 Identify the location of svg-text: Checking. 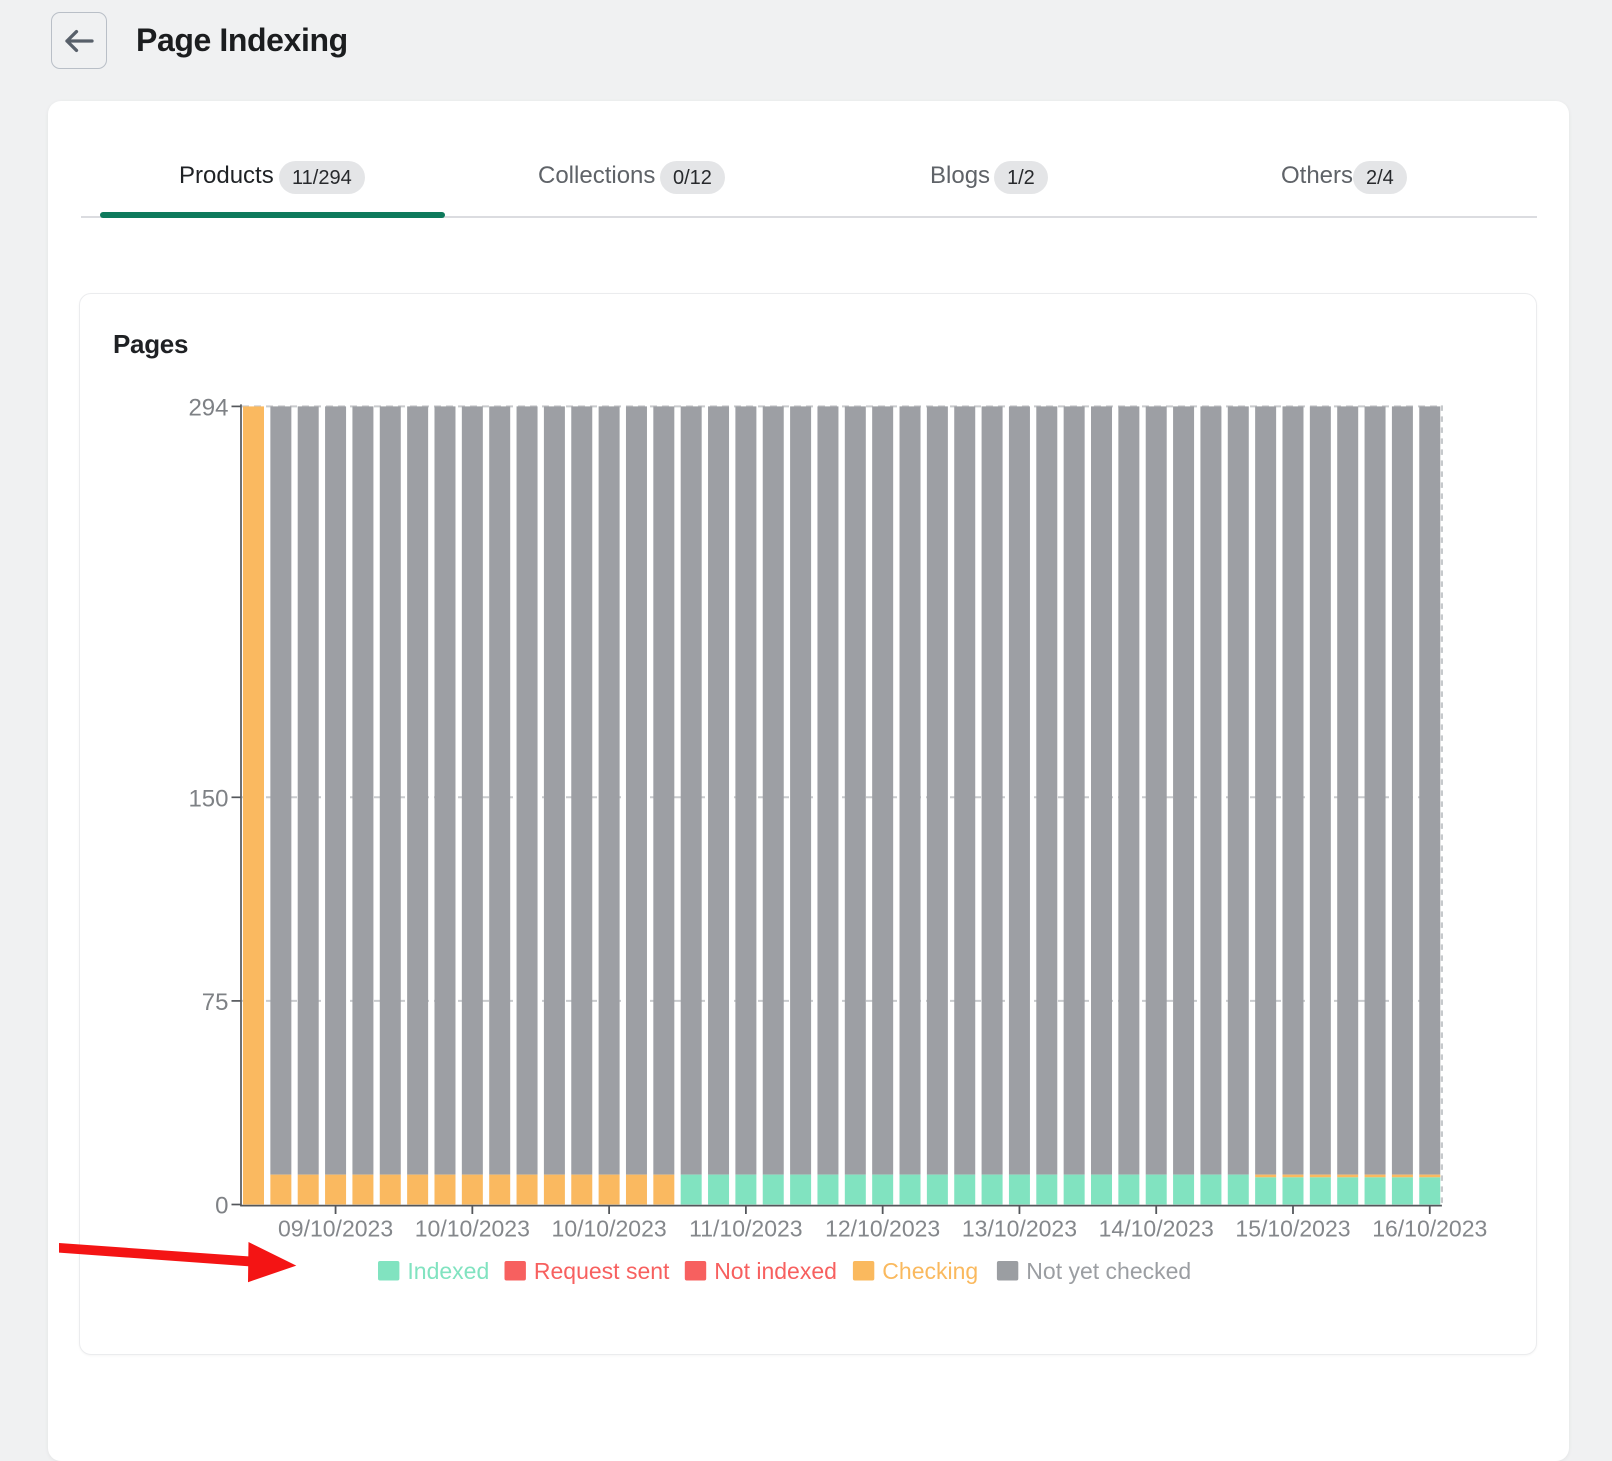
(930, 1271).